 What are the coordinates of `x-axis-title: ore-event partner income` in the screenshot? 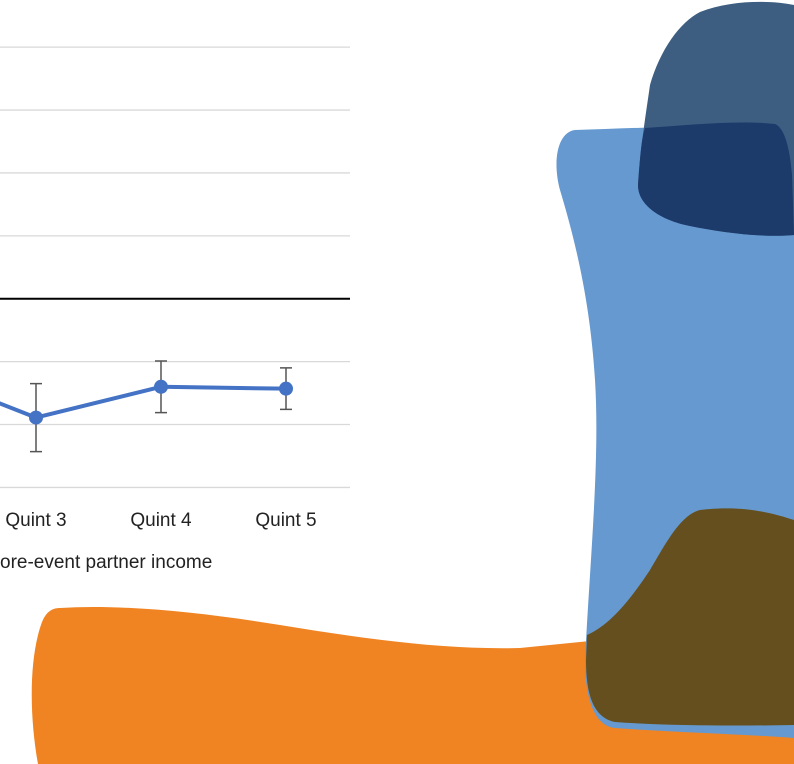 It's located at (106, 562).